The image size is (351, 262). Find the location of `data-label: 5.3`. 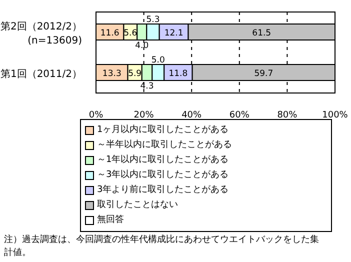

data-label: 5.3 is located at coordinates (153, 20).